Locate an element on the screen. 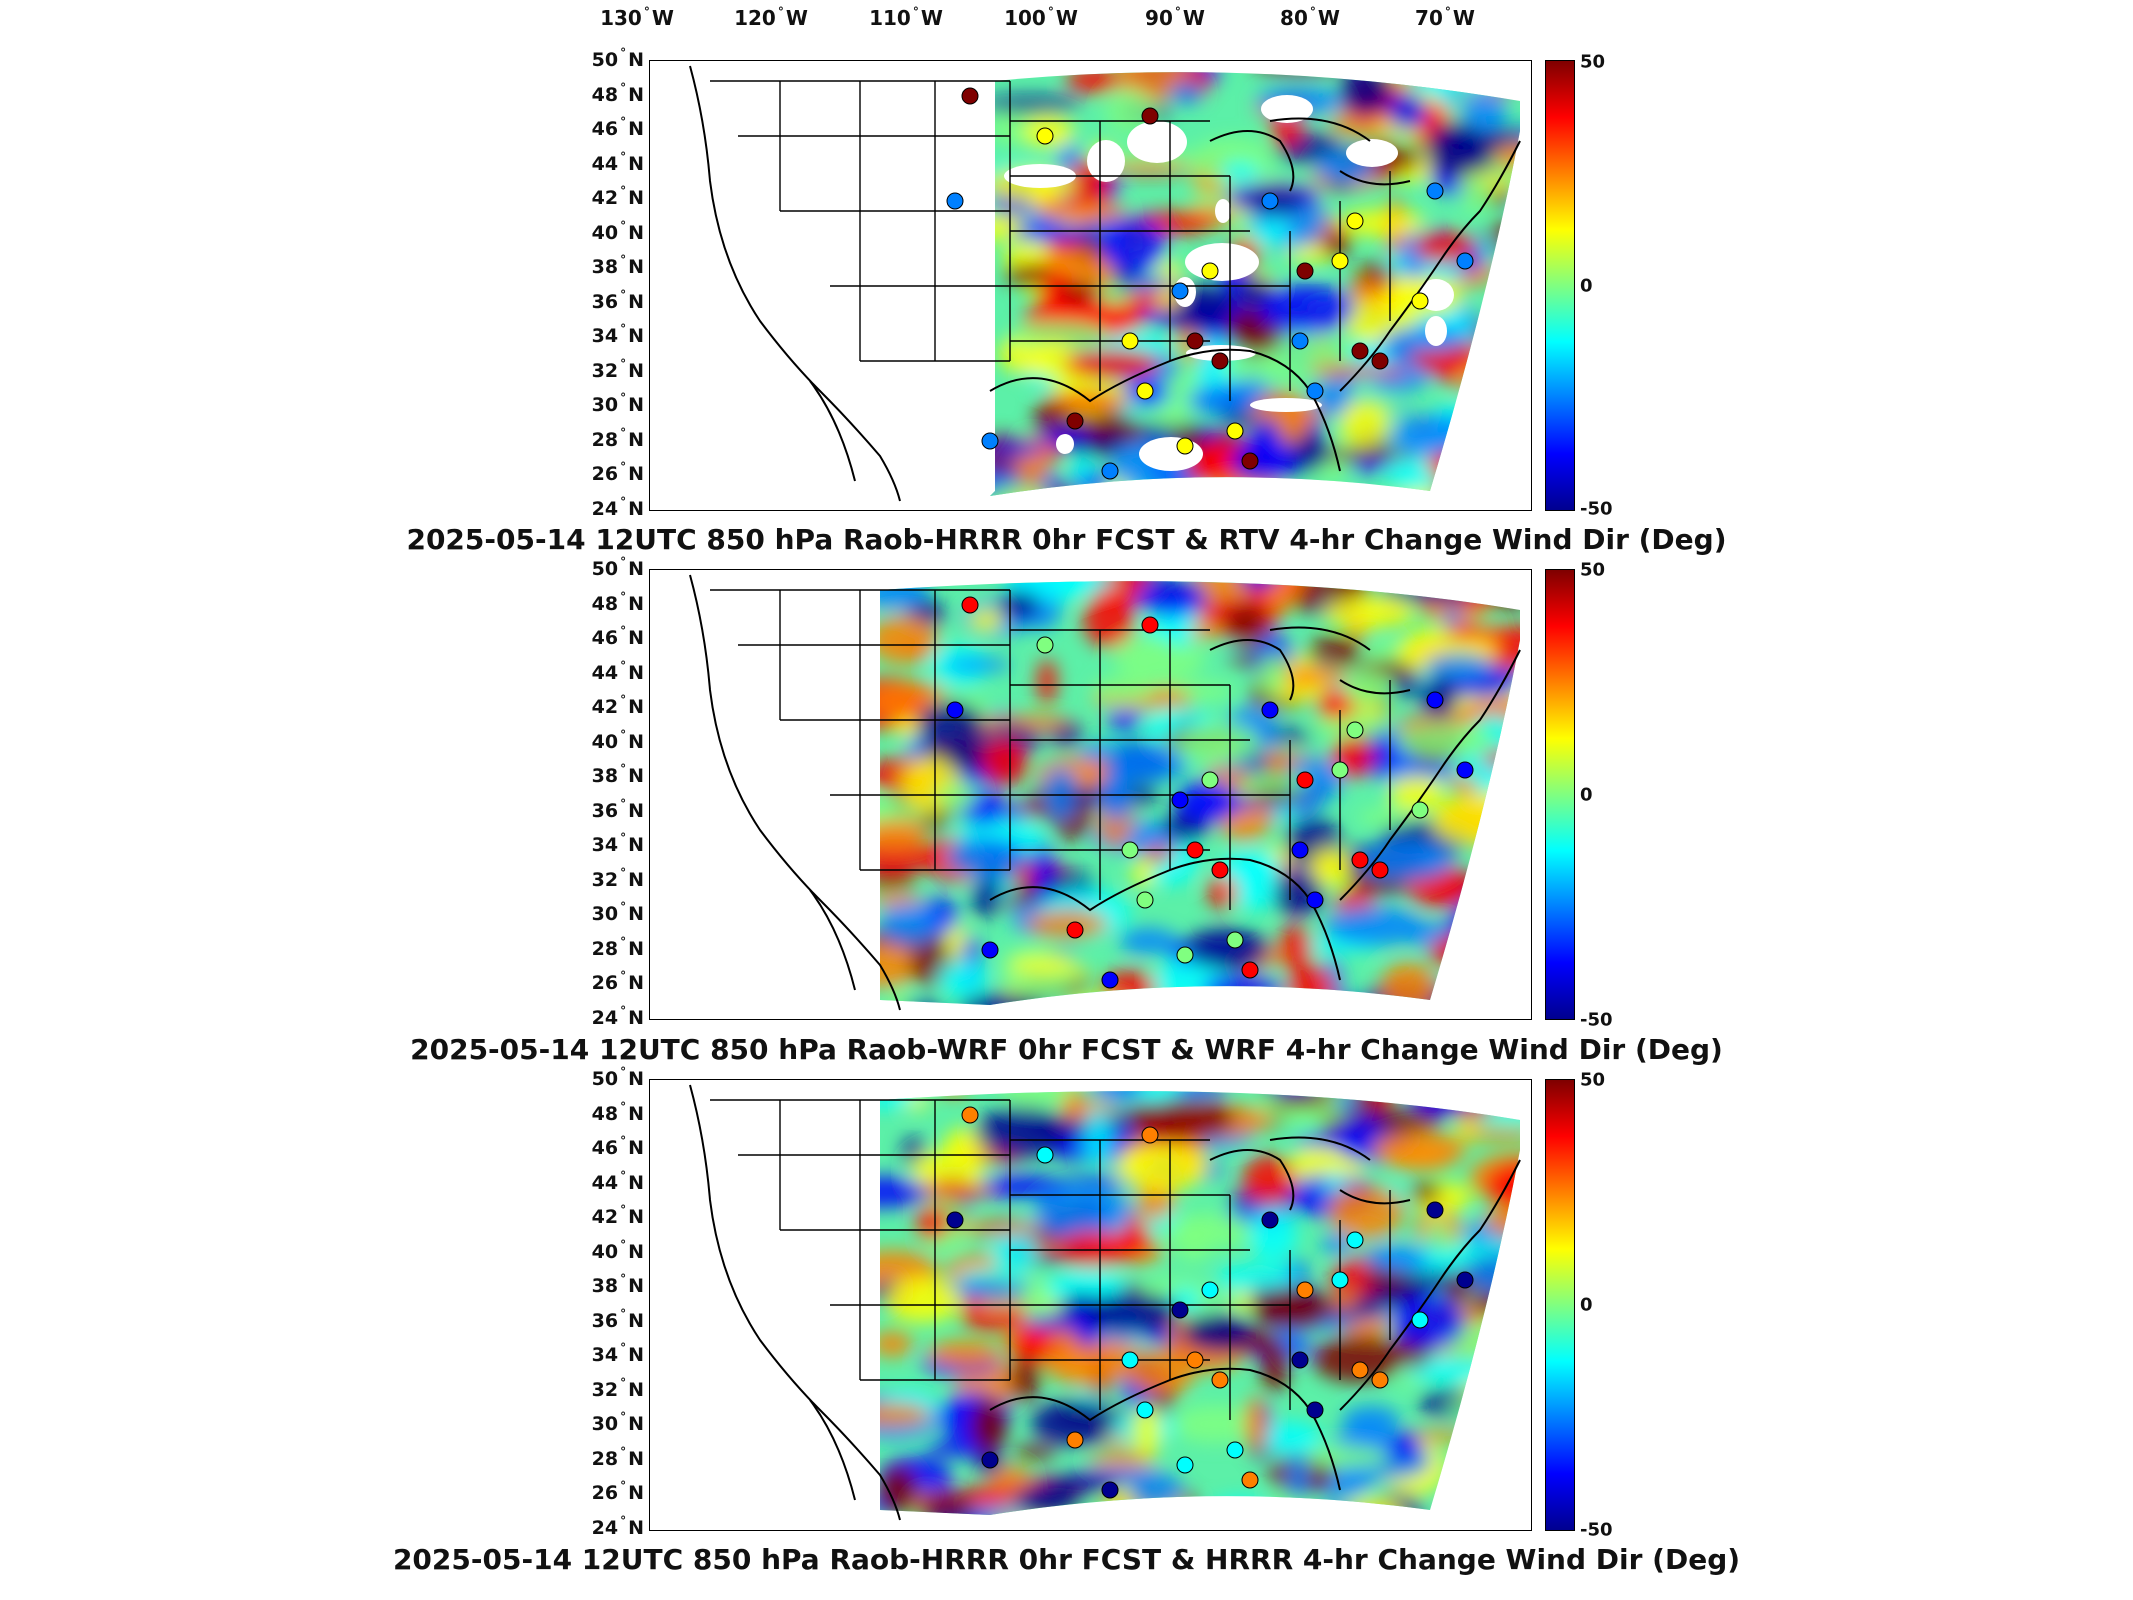  state-borders is located at coordinates (1050, 1259).